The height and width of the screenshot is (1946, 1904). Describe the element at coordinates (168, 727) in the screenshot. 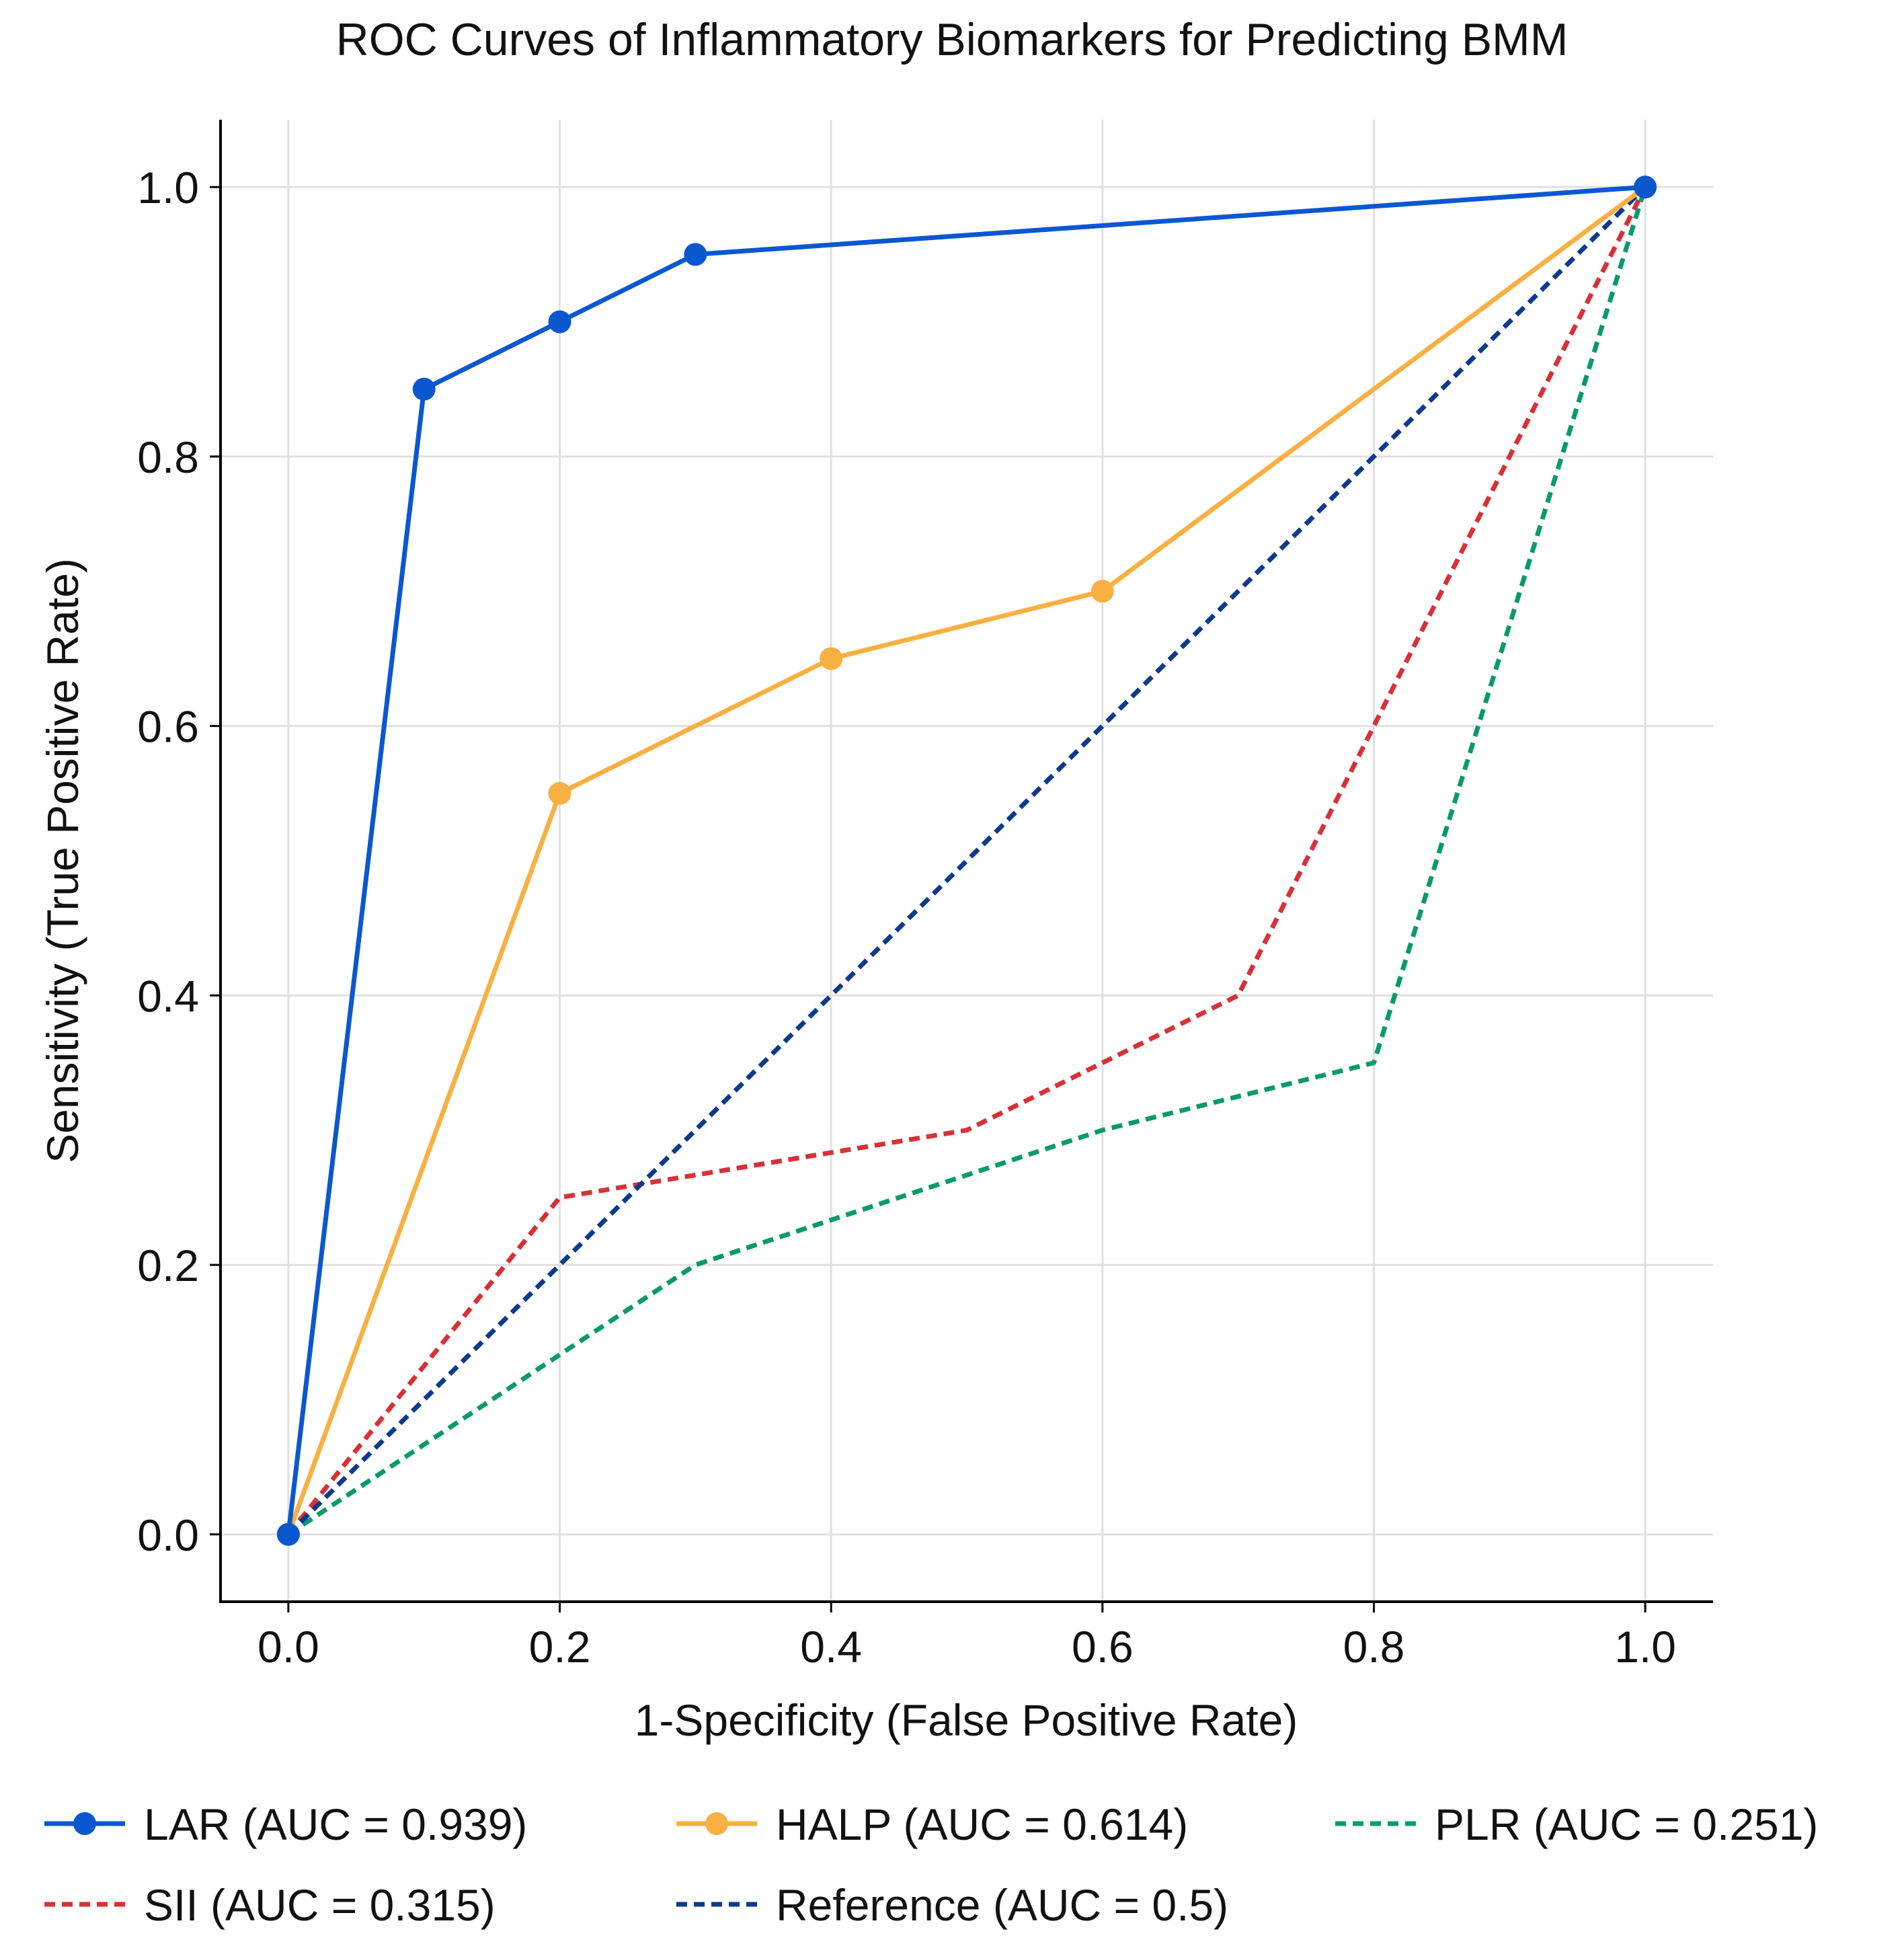

I see `y-tick-label: 0.6` at that location.